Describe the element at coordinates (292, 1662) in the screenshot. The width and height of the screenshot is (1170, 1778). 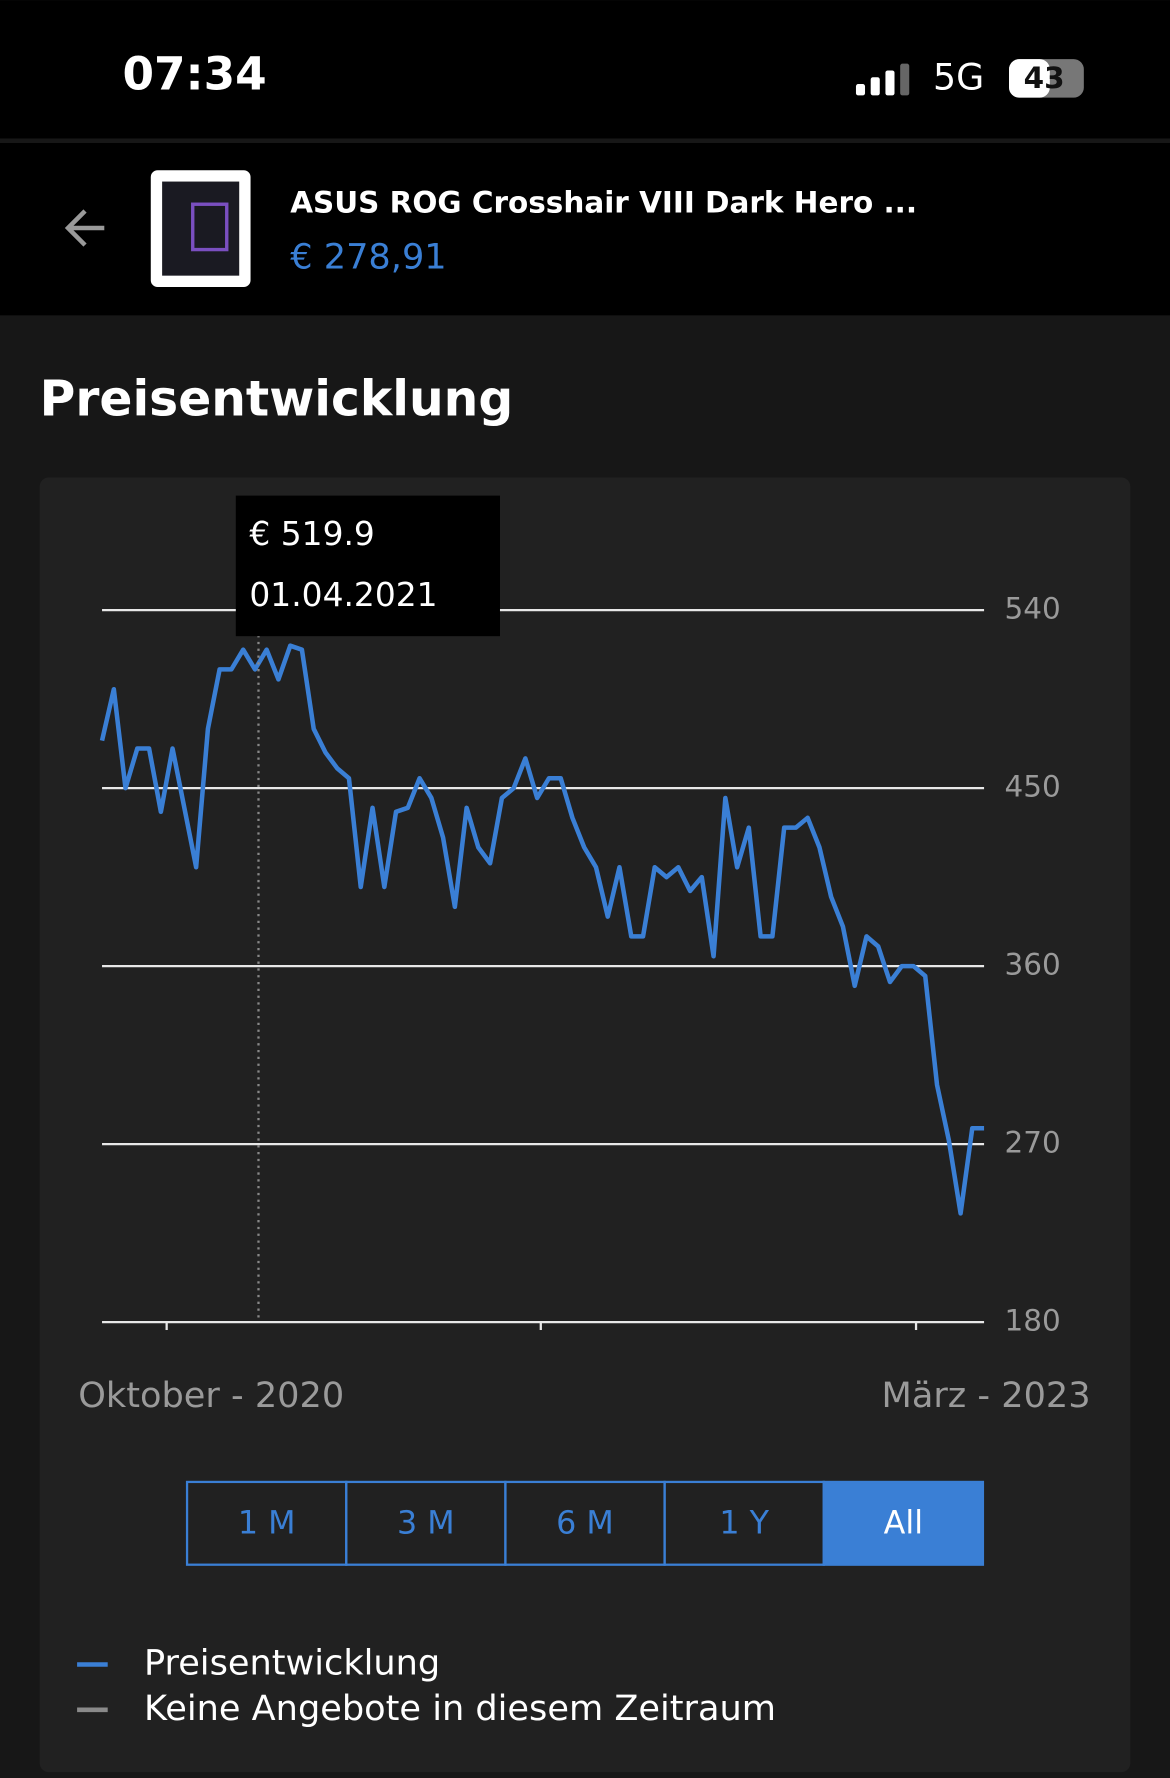
I see `legend-label: Preisentwicklung` at that location.